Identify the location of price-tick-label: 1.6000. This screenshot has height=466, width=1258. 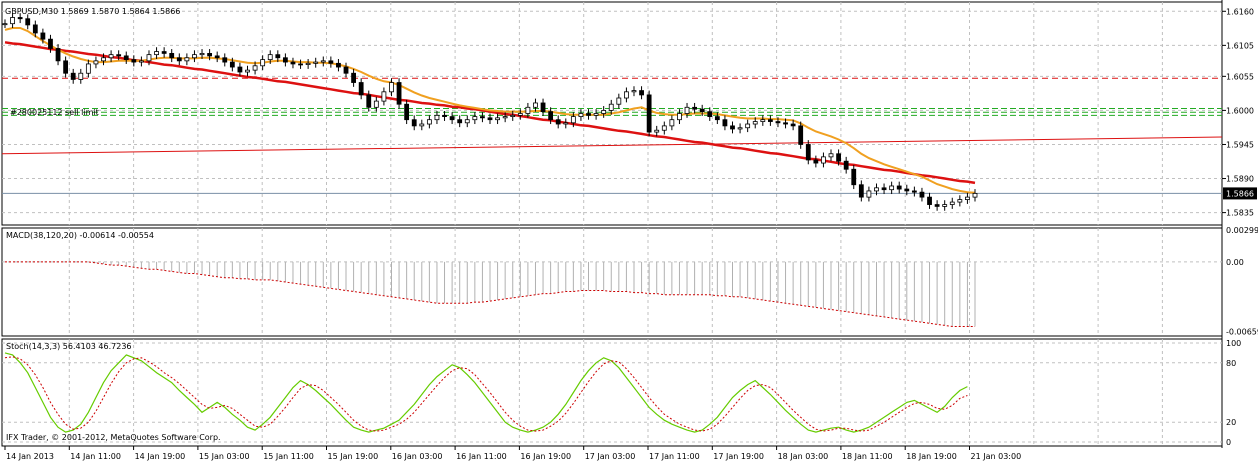
(1240, 110).